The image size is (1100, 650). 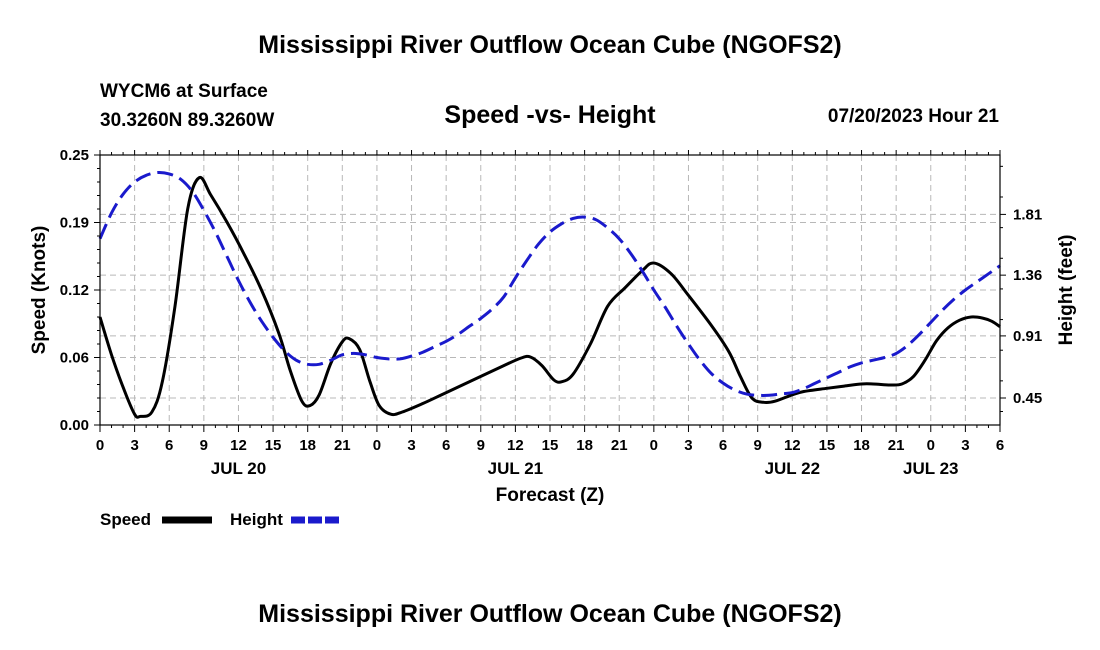 I want to click on y-right-tick-label: 0.45, so click(x=1027, y=398).